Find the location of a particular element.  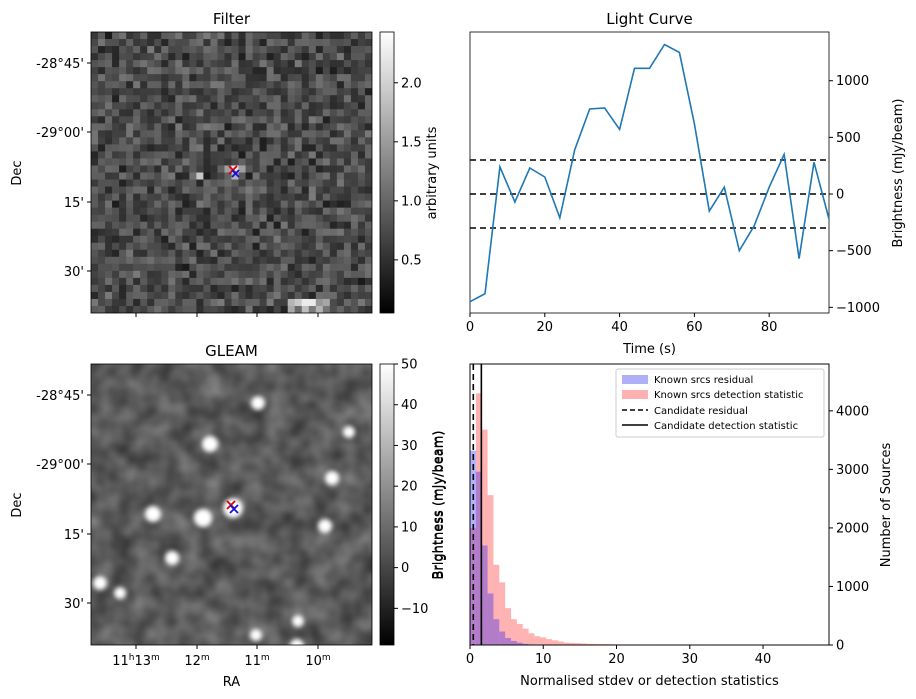

filter-colorbar-tick: 1.0 is located at coordinates (411, 201).